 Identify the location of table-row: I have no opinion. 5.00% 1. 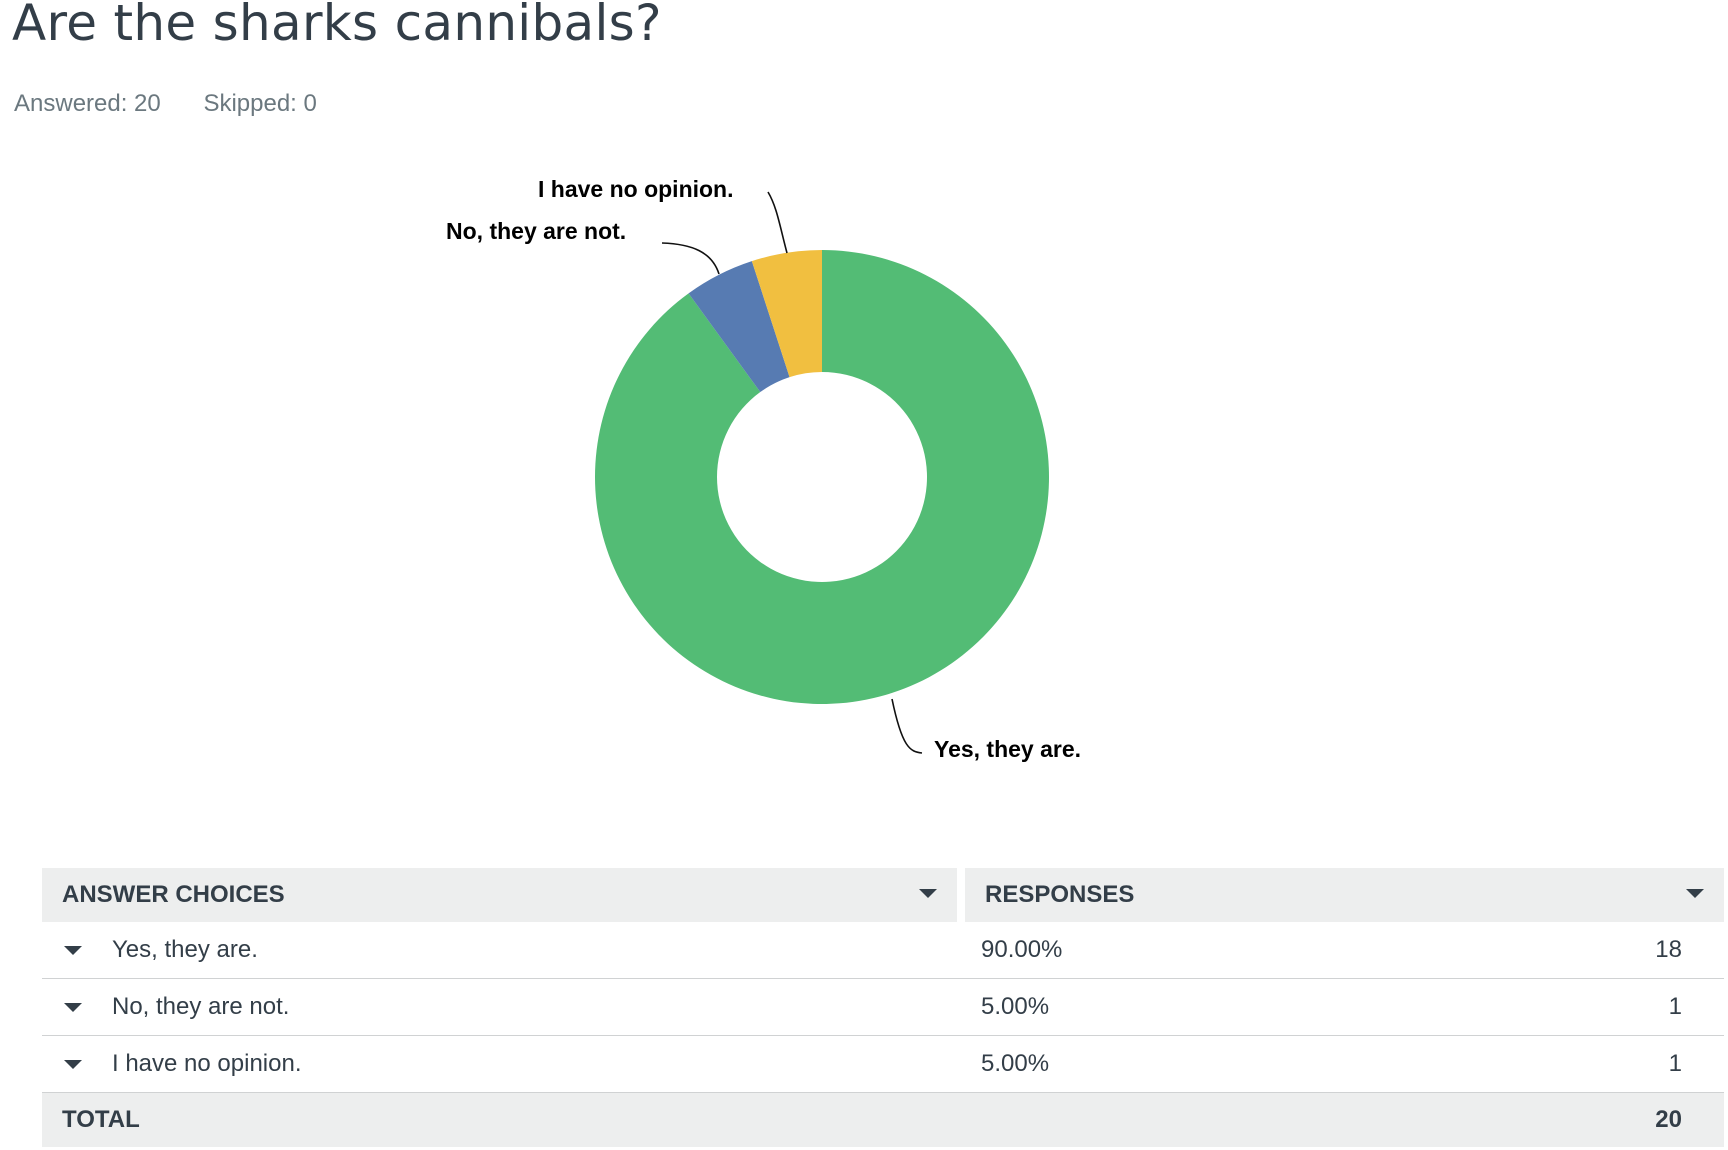
(883, 1064).